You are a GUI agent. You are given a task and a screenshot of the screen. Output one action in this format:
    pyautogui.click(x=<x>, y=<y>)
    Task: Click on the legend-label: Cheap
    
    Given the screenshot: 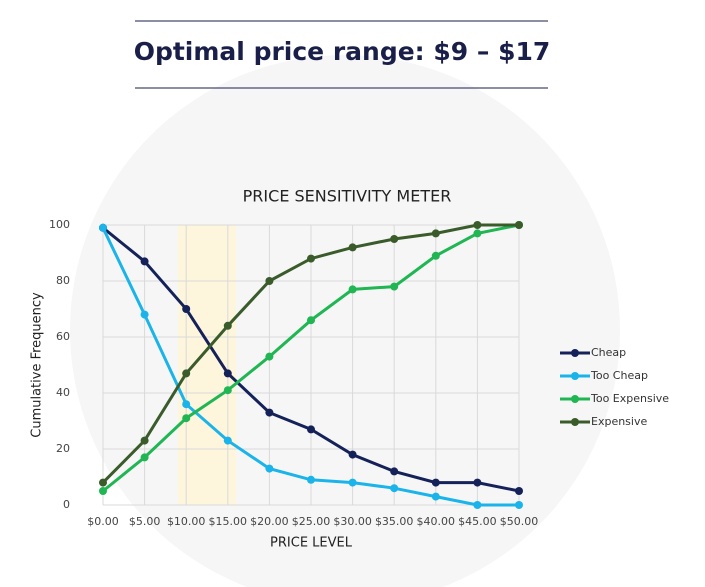 What is the action you would take?
    pyautogui.click(x=608, y=352)
    